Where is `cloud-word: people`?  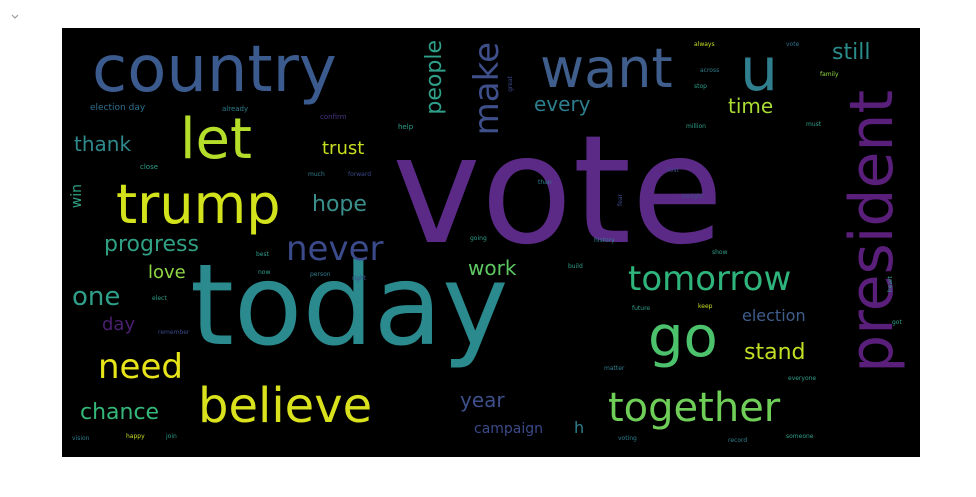 cloud-word: people is located at coordinates (434, 77).